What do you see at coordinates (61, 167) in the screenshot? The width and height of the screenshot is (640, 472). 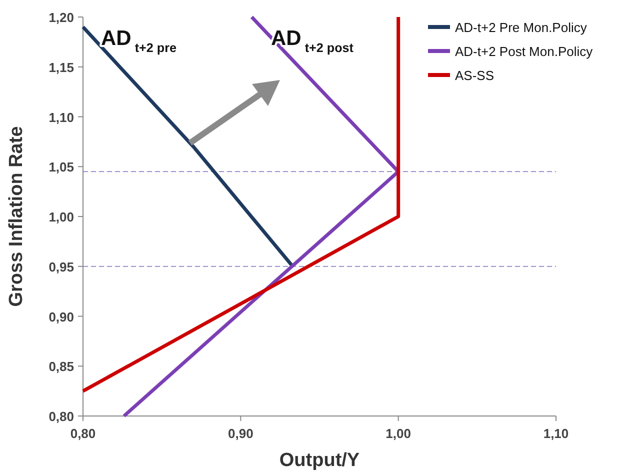 I see `y-tick-label: 1,05` at bounding box center [61, 167].